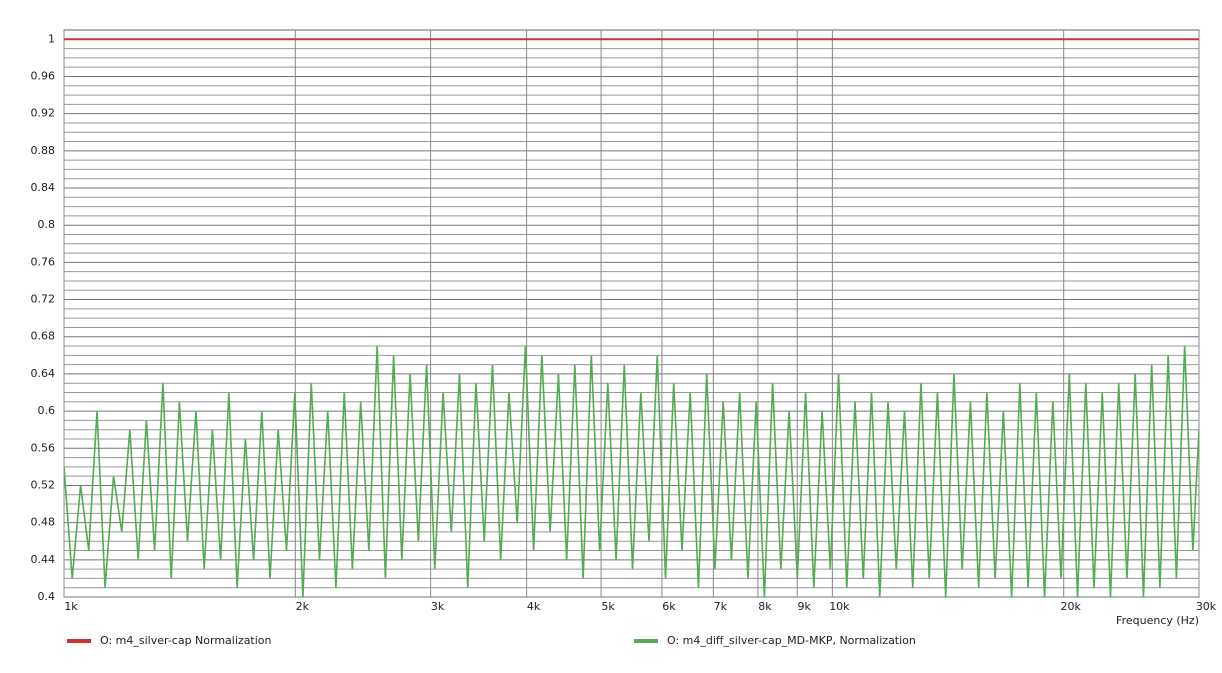 Image resolution: width=1222 pixels, height=673 pixels. I want to click on x-tick-label: 4k, so click(534, 606).